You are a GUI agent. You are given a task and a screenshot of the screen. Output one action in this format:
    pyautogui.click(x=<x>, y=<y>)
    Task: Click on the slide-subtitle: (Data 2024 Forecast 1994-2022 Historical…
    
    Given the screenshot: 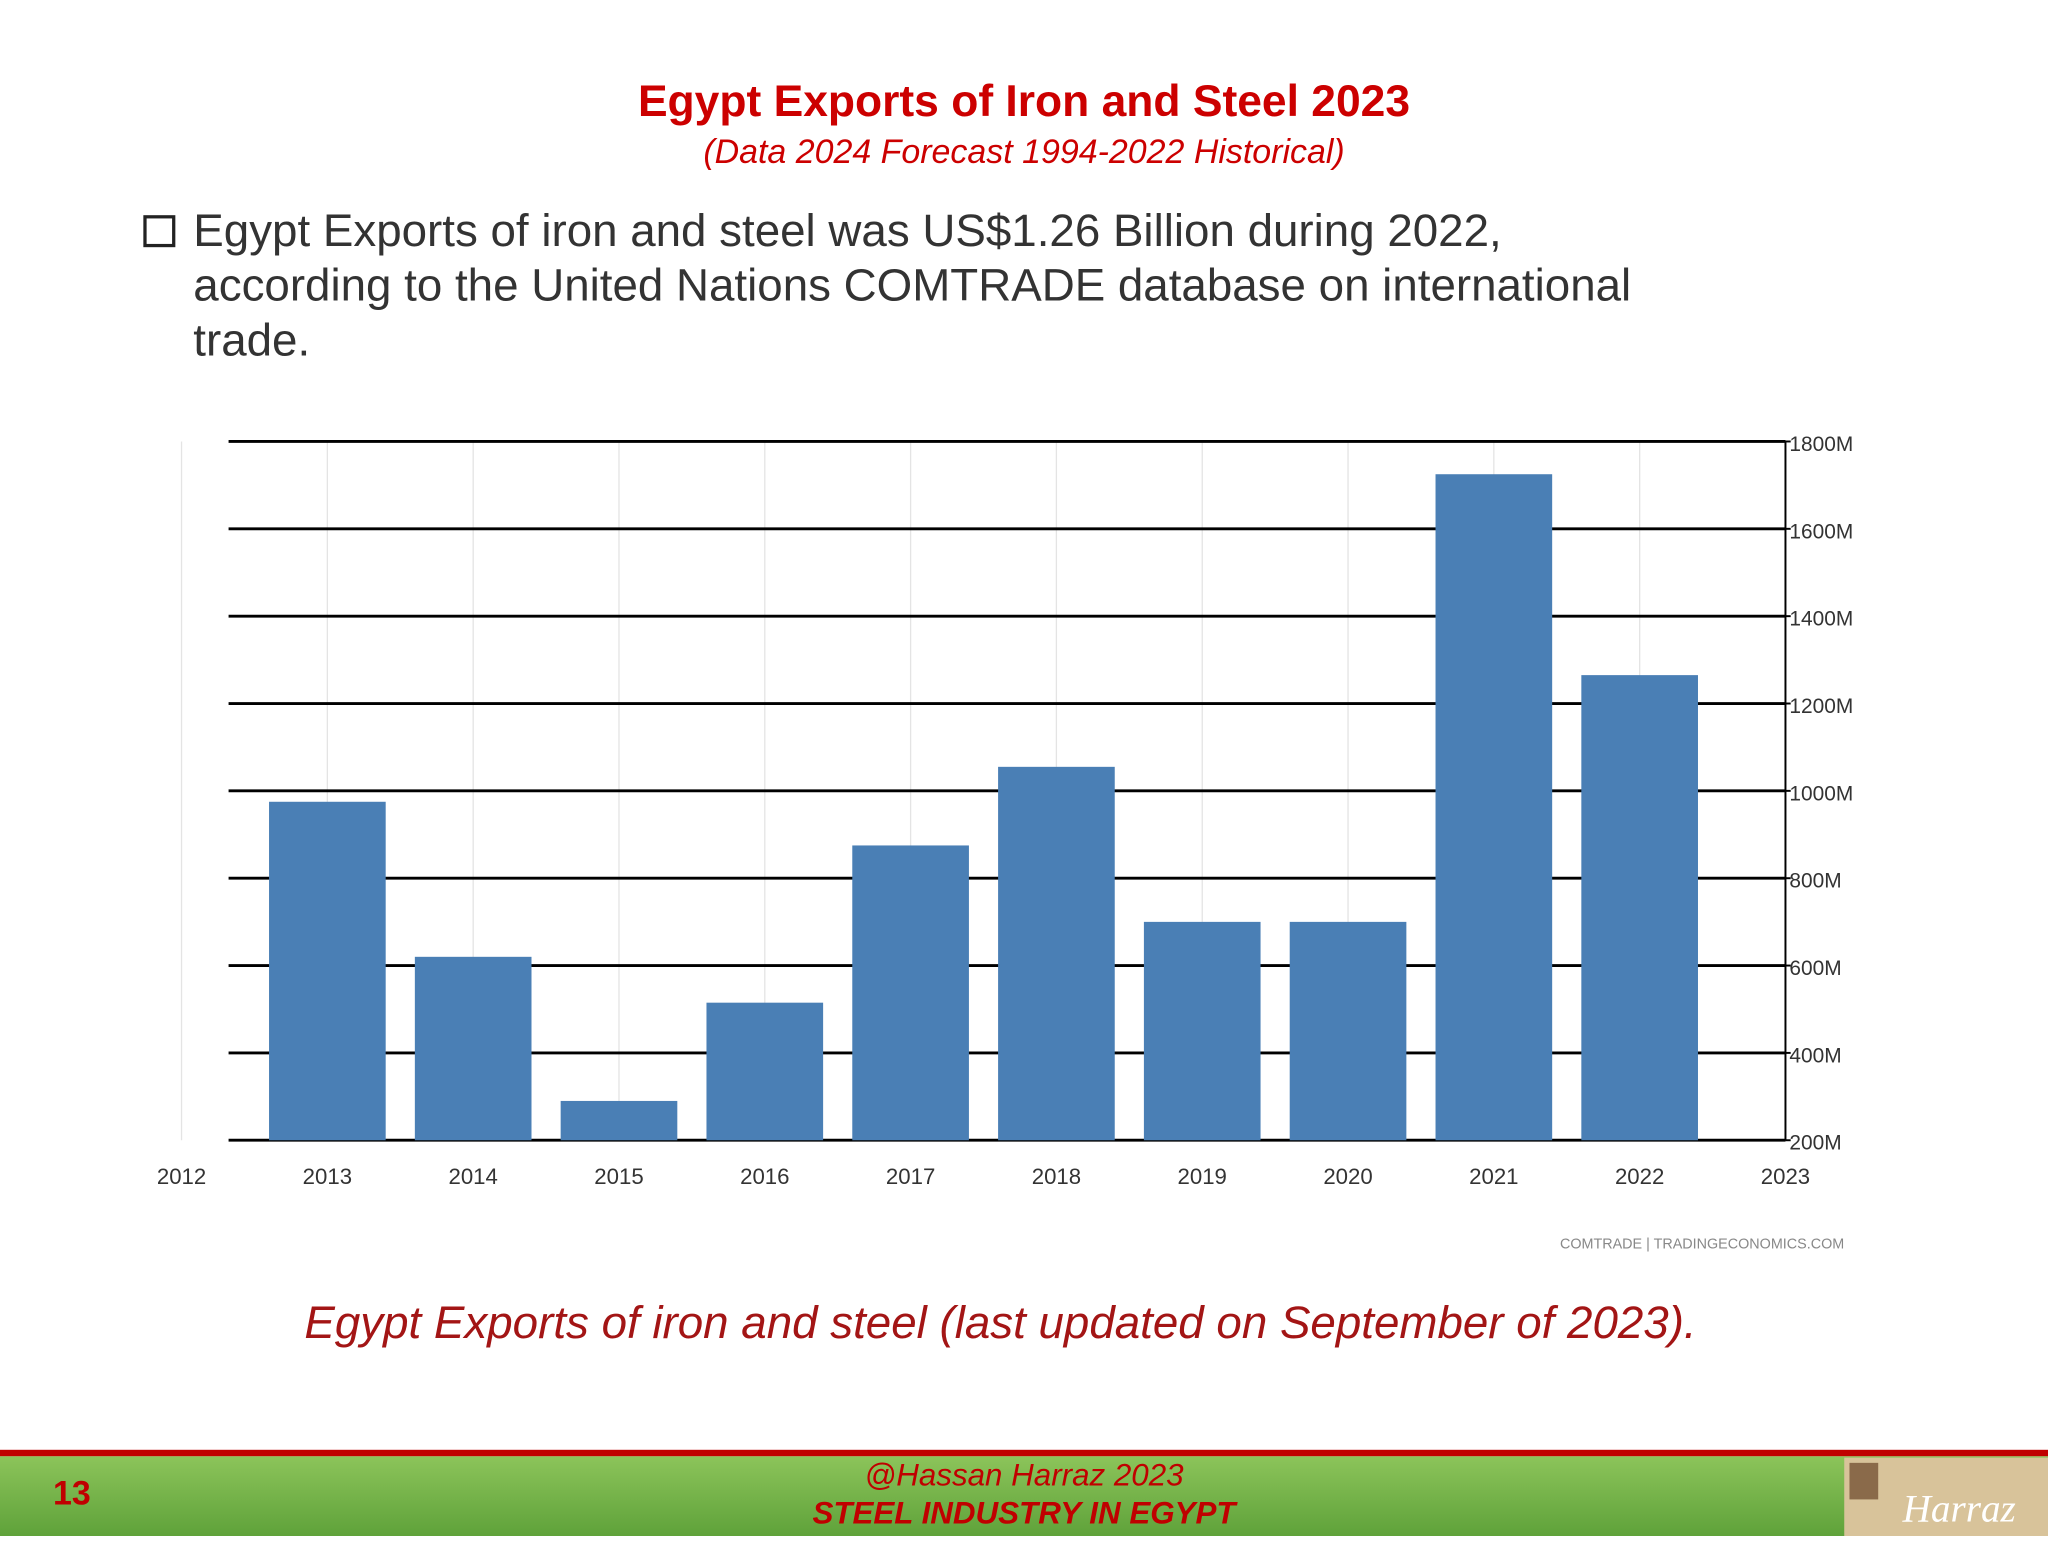 What is the action you would take?
    pyautogui.click(x=1023, y=152)
    